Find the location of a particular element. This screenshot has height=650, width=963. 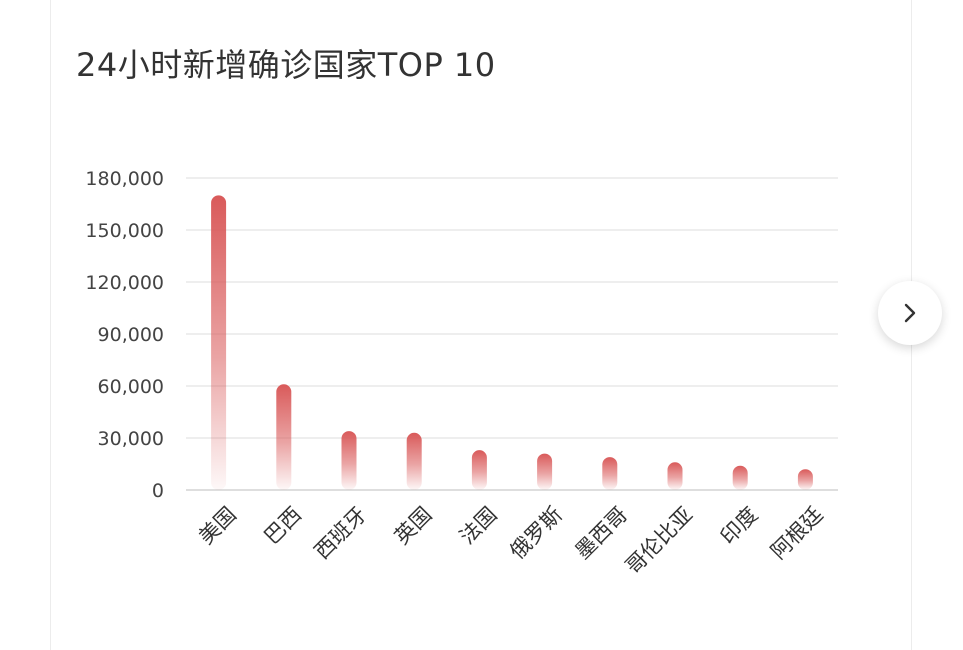

next-chart-button is located at coordinates (910, 313).